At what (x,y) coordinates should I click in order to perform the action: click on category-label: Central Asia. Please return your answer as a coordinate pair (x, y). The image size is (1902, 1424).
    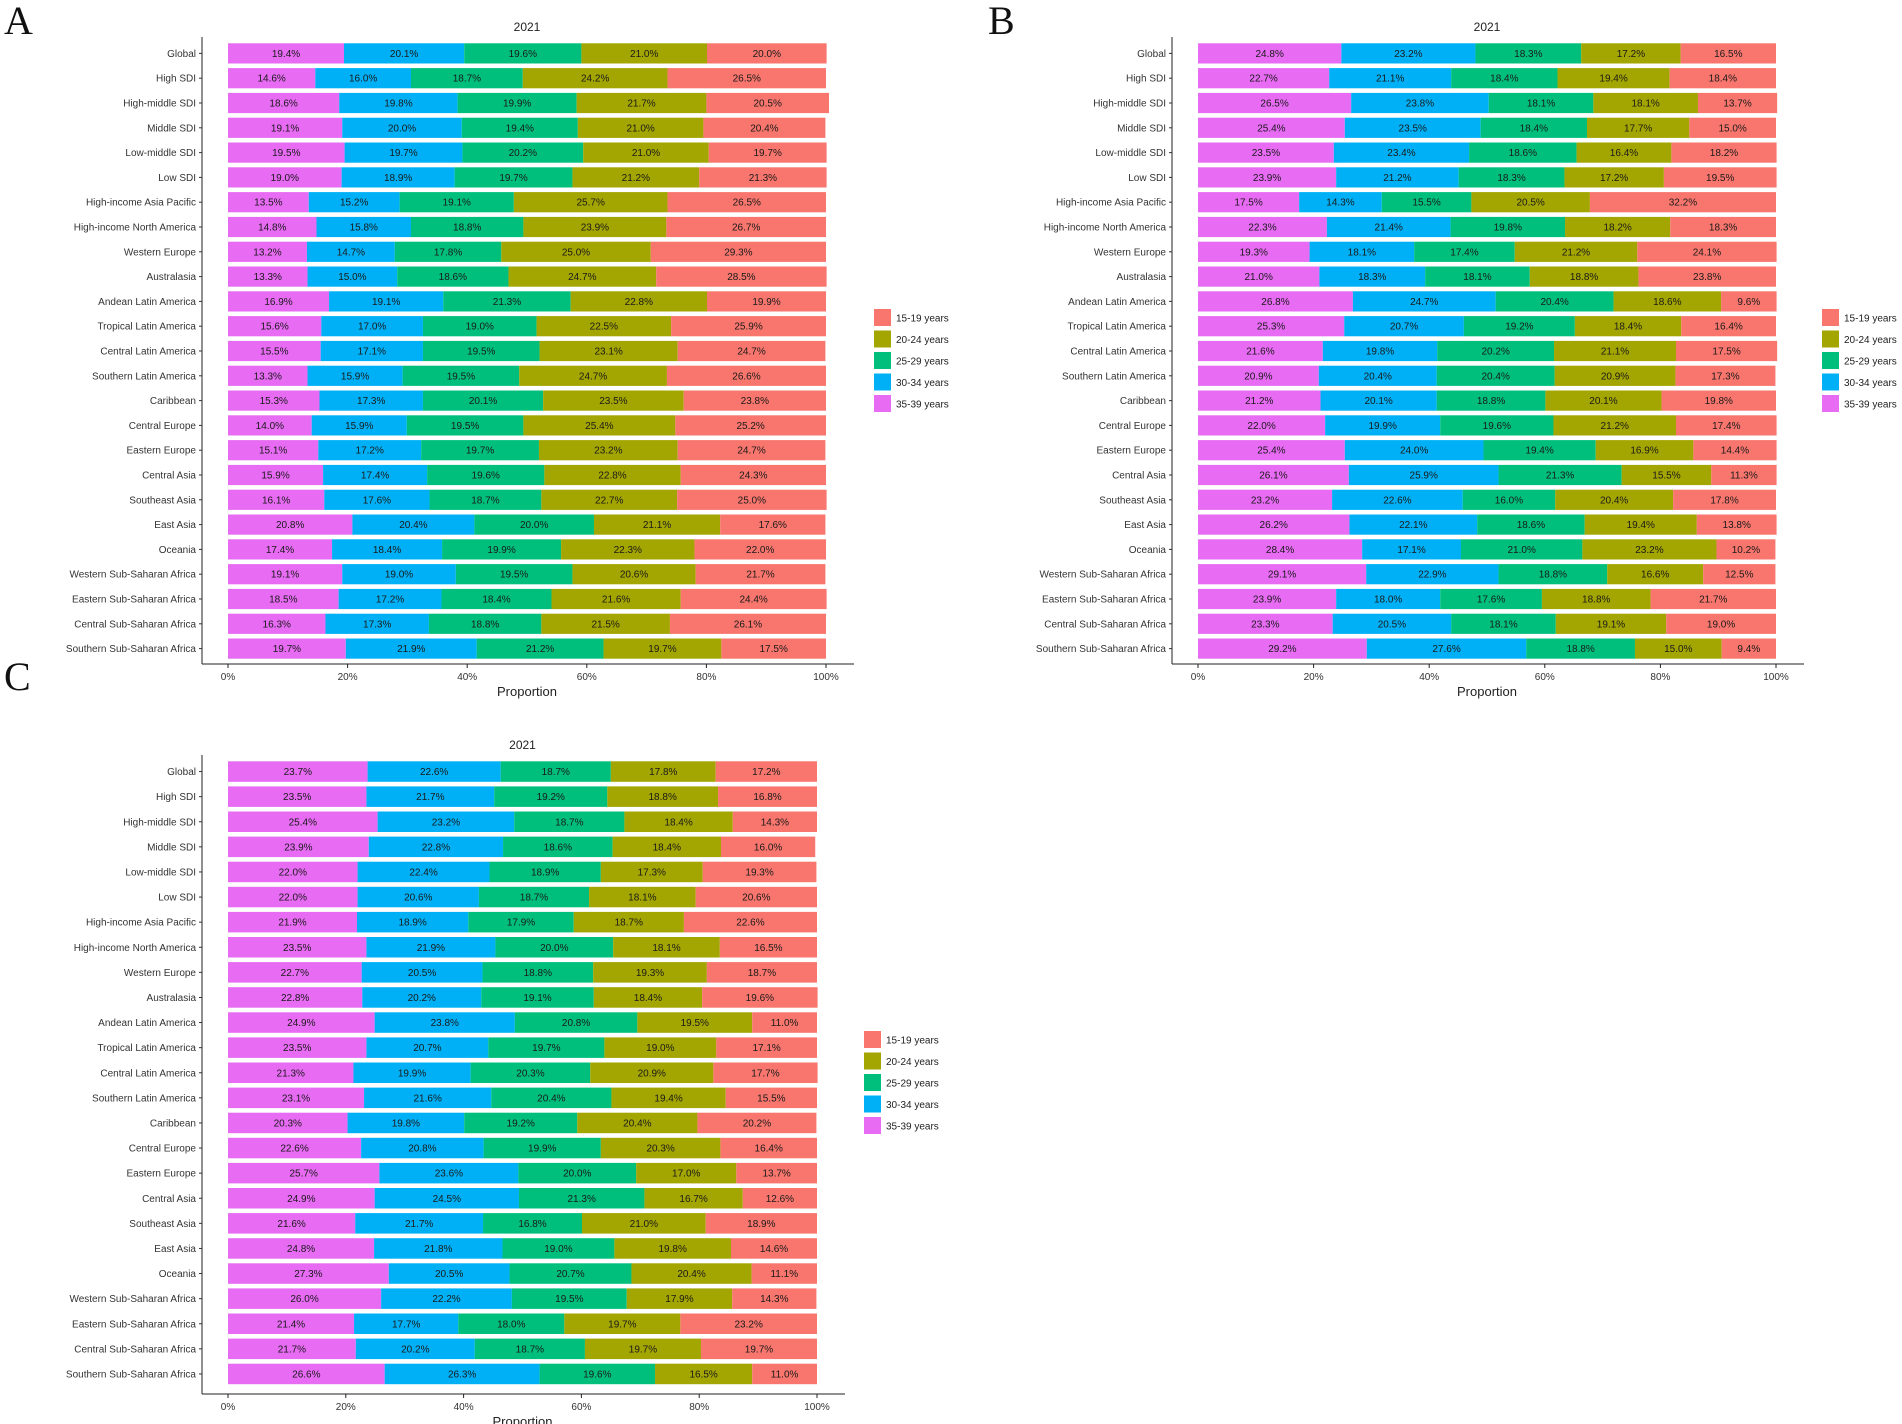
    Looking at the image, I should click on (169, 1199).